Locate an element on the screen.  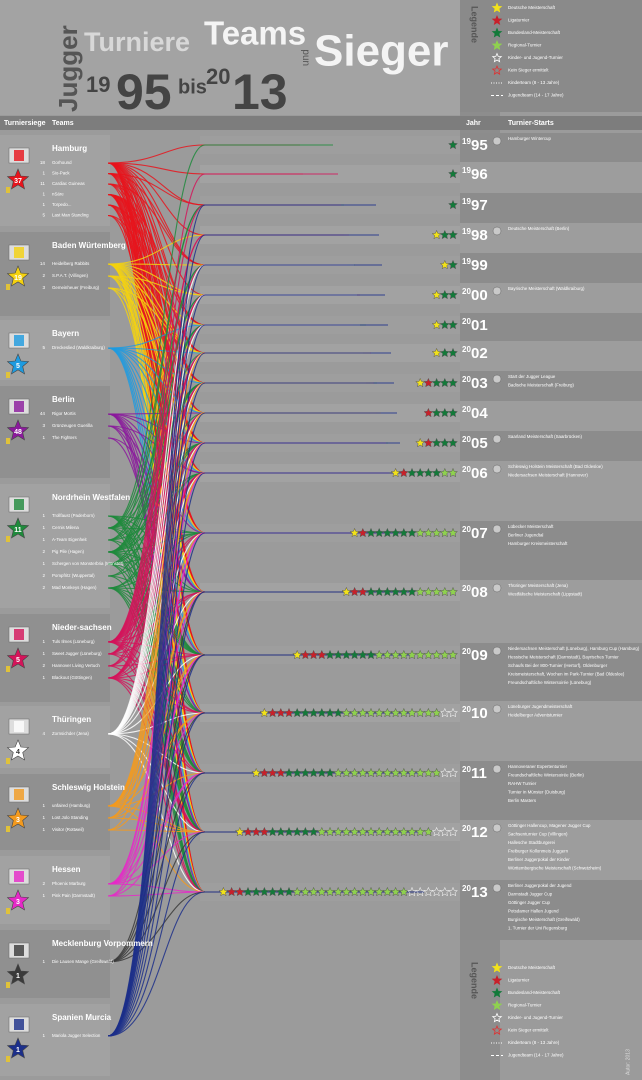
tournament-start: Badische Meisterschaft (Freiburg) is located at coordinates (541, 385).